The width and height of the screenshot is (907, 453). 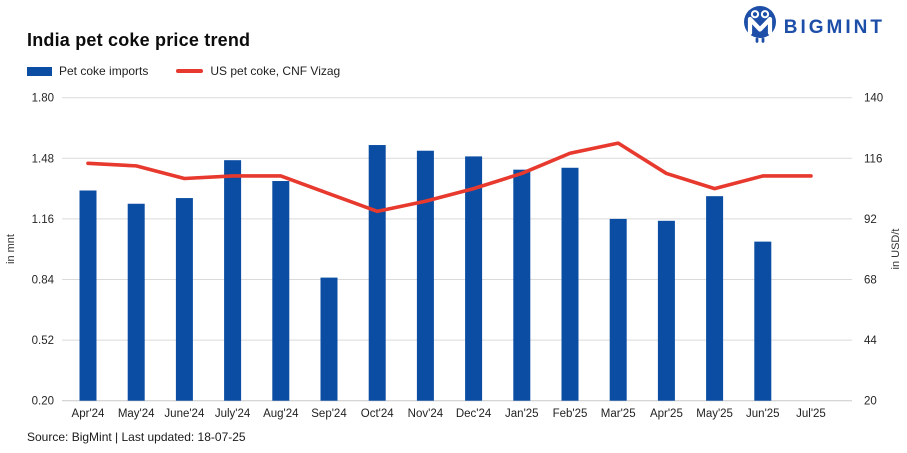 I want to click on bar-oct24, so click(x=377, y=273).